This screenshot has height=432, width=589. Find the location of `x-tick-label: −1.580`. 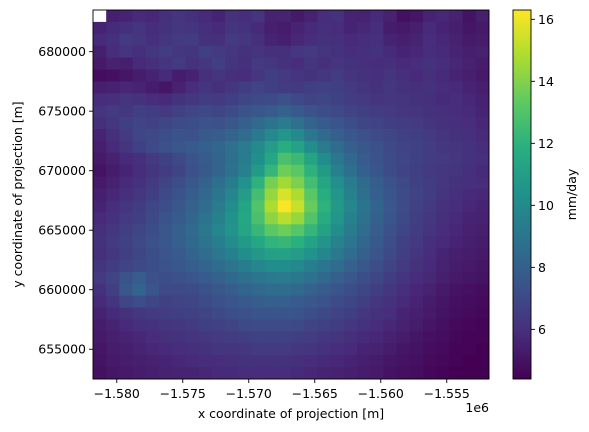

x-tick-label: −1.580 is located at coordinates (117, 393).